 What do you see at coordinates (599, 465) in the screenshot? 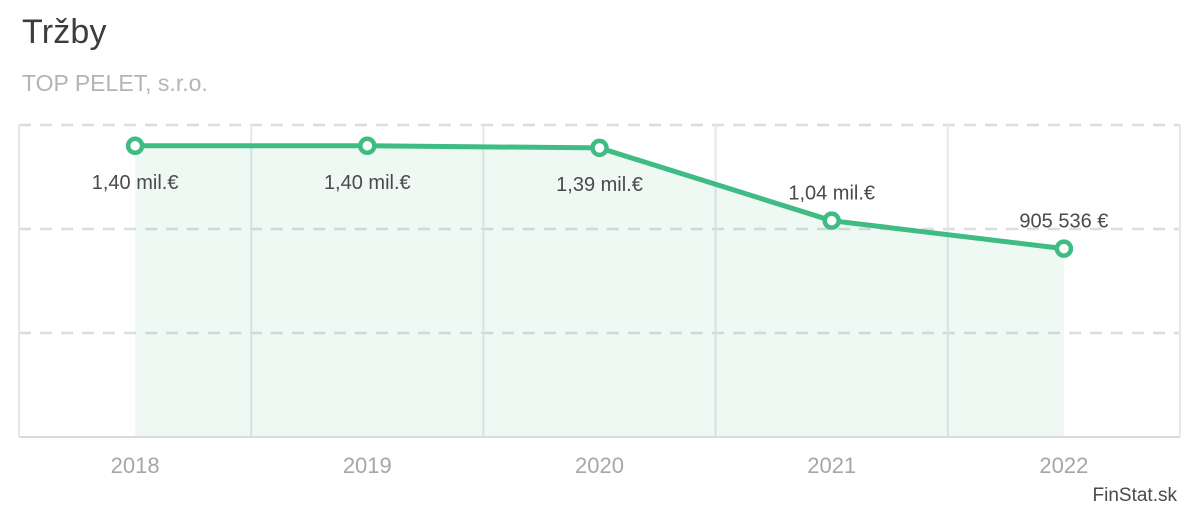
I see `x-axis-label: 2020` at bounding box center [599, 465].